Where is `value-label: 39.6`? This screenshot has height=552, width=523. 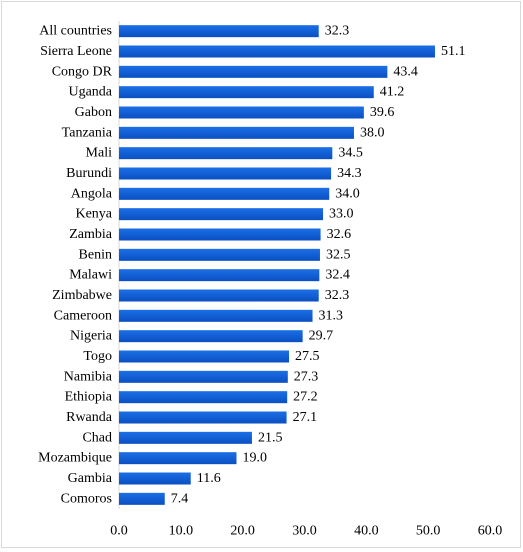 value-label: 39.6 is located at coordinates (382, 112).